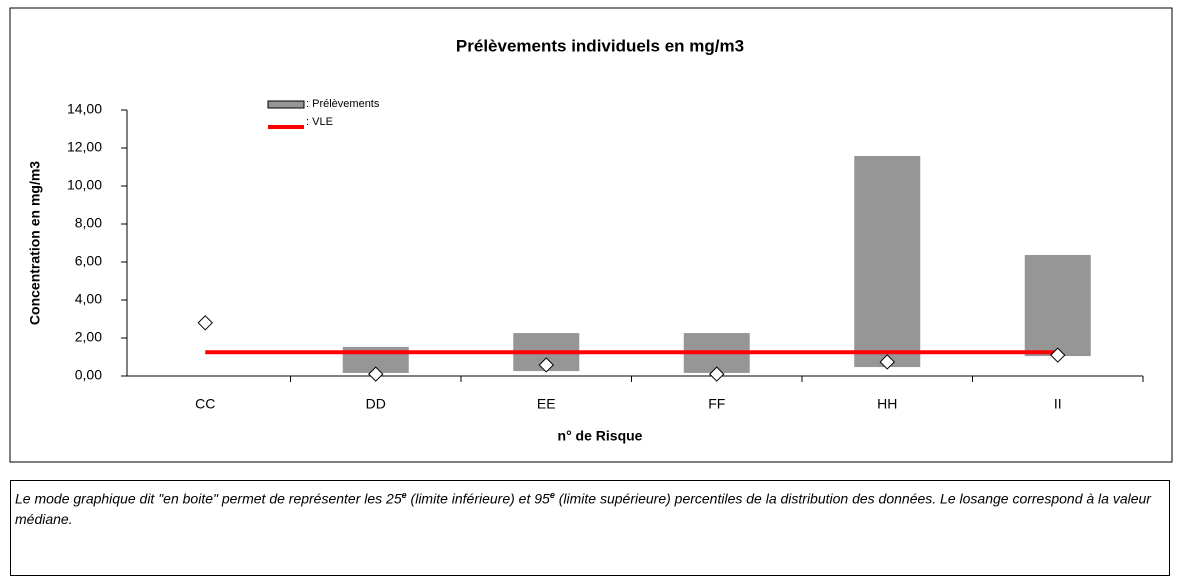 This screenshot has height=578, width=1182. What do you see at coordinates (205, 404) in the screenshot?
I see `x-tick-label: CC` at bounding box center [205, 404].